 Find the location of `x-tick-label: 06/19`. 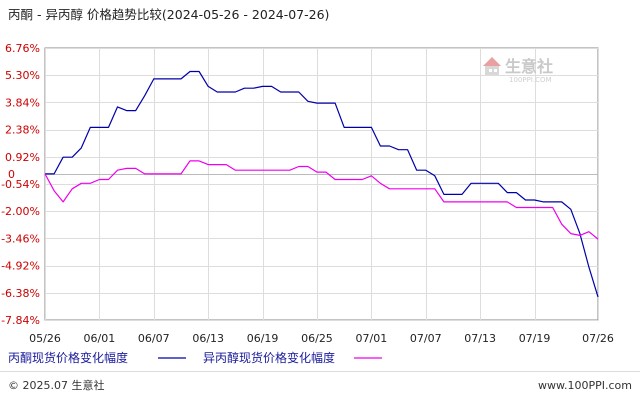

x-tick-label: 06/19 is located at coordinates (263, 338).